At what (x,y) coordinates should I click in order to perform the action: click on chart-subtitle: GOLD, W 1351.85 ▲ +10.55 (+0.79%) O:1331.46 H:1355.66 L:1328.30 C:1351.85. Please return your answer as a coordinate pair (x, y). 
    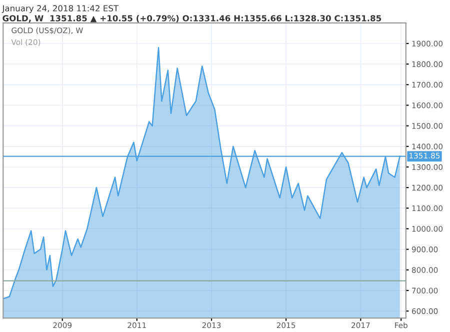
    Looking at the image, I should click on (192, 18).